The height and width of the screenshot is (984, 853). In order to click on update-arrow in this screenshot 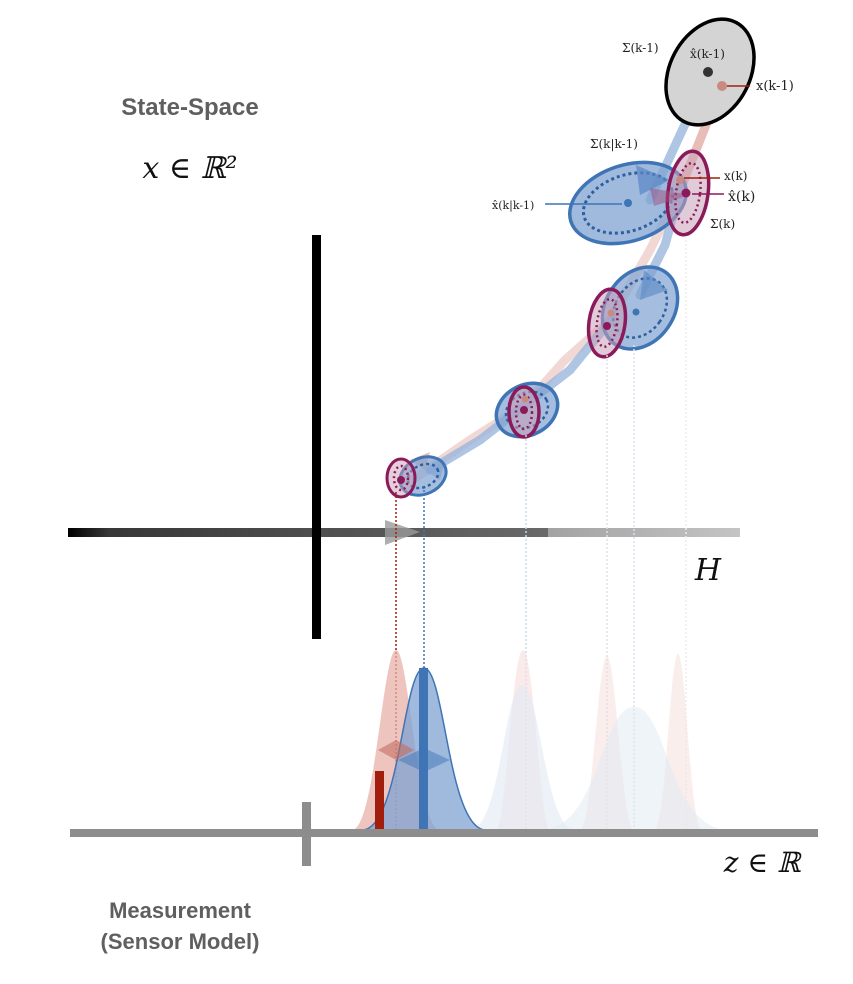, I will do `click(670, 197)`.